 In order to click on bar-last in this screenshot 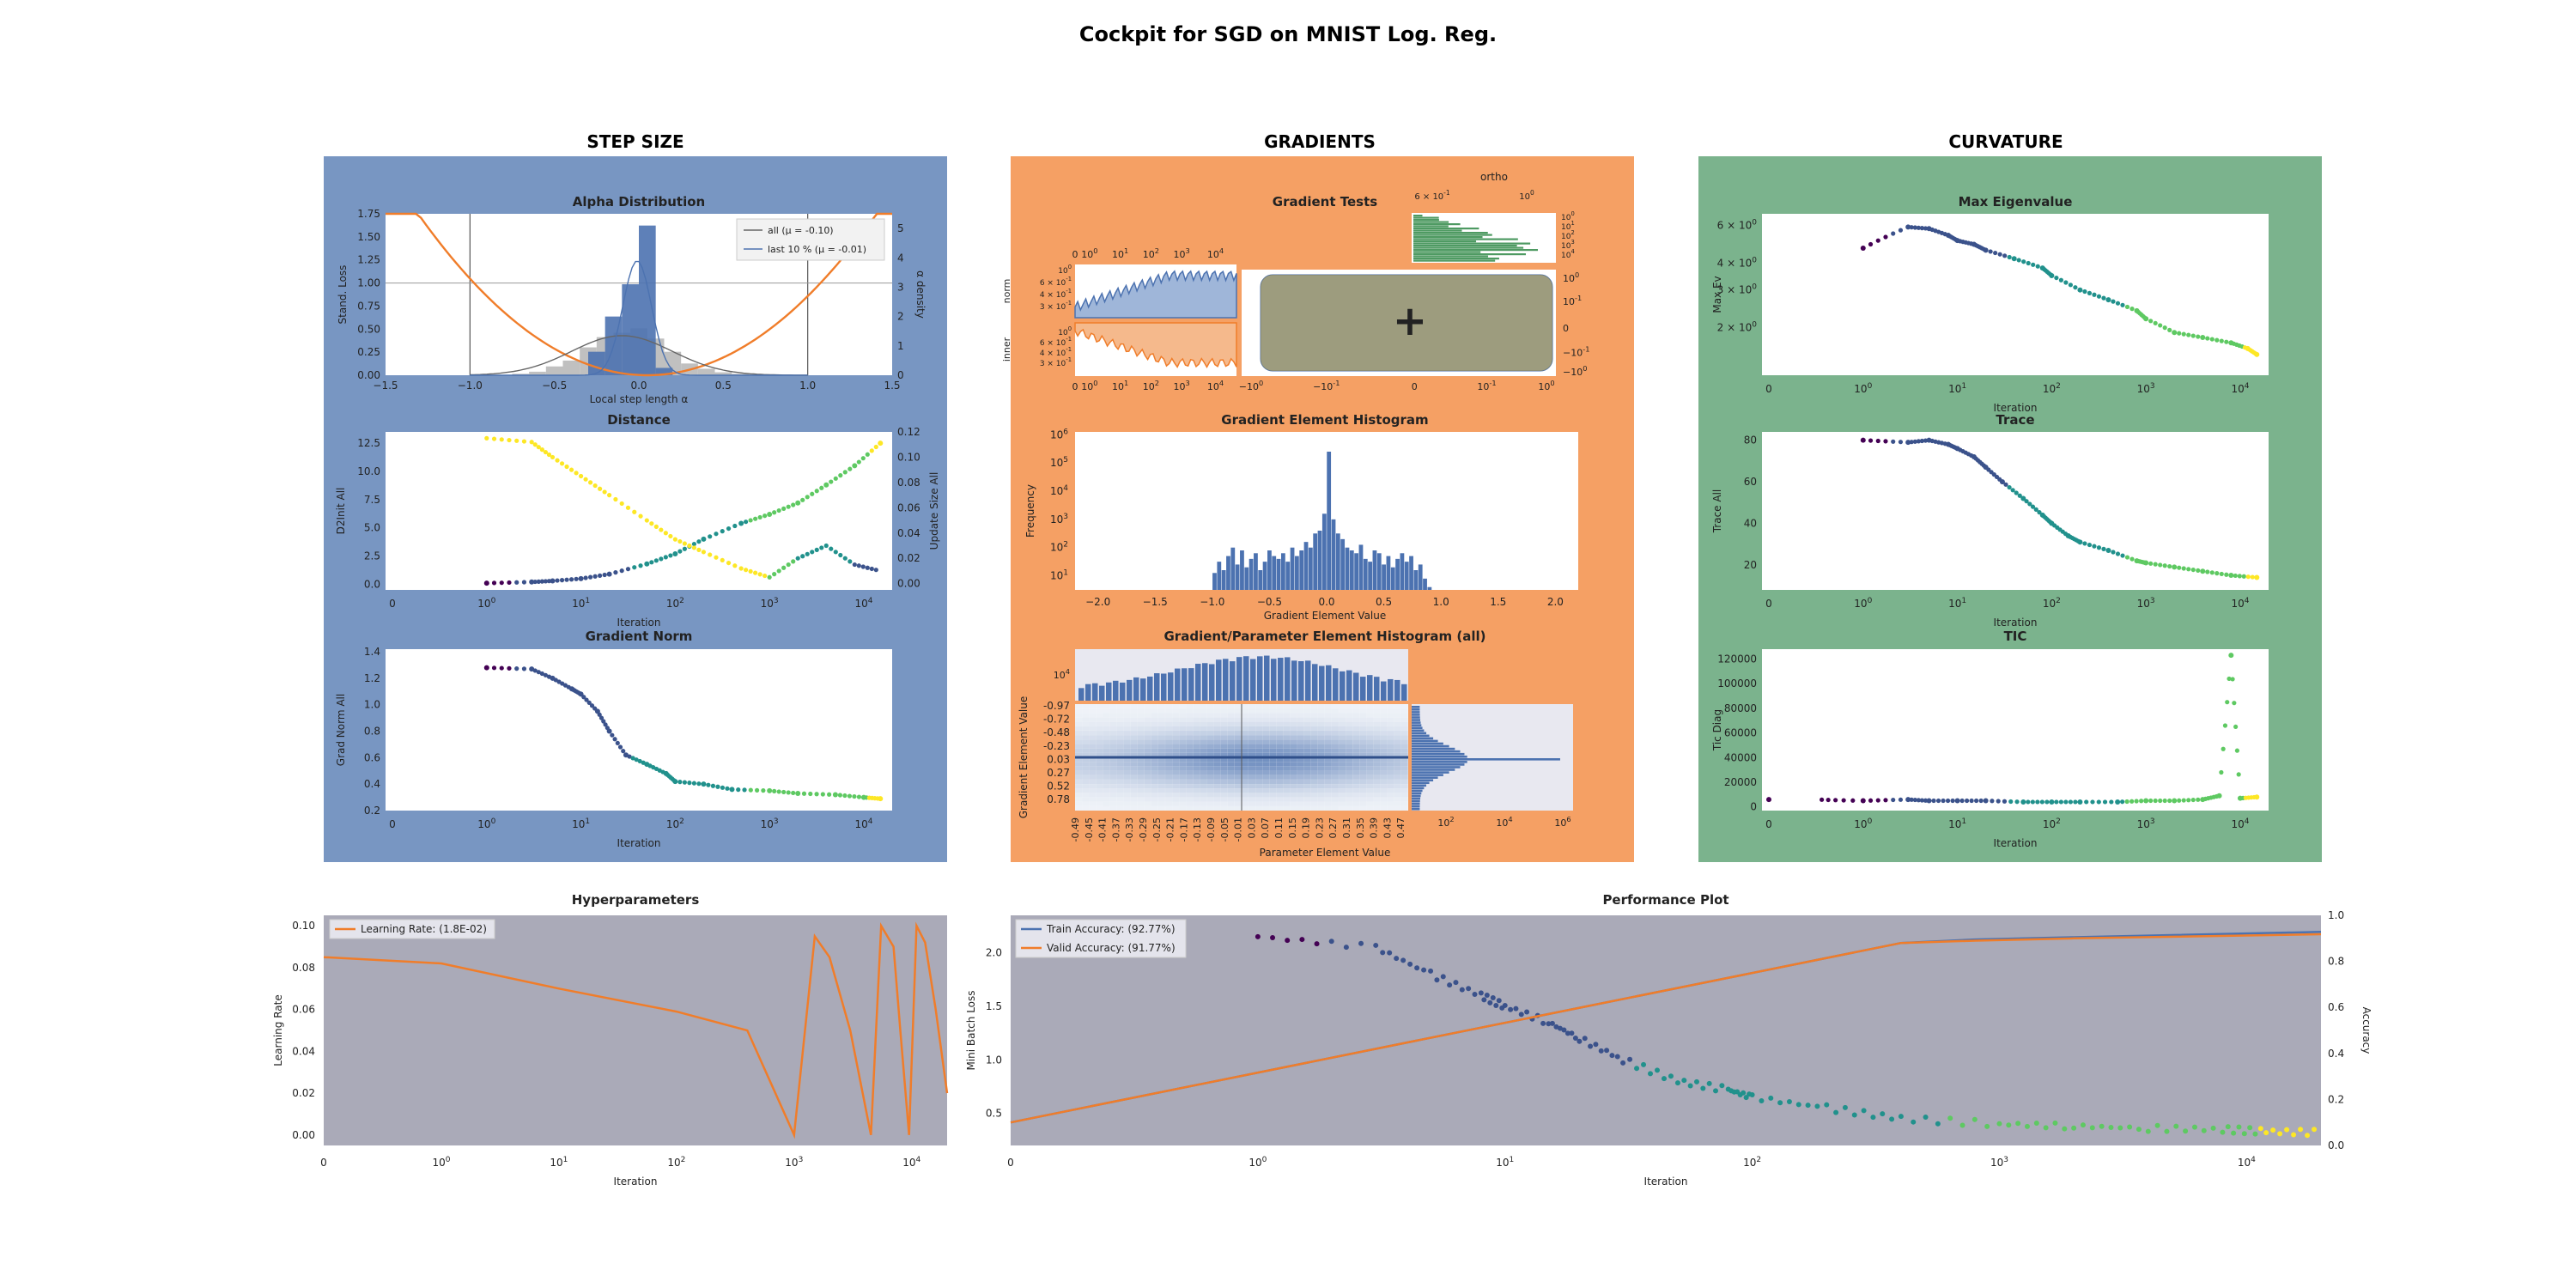, I will do `click(647, 300)`.